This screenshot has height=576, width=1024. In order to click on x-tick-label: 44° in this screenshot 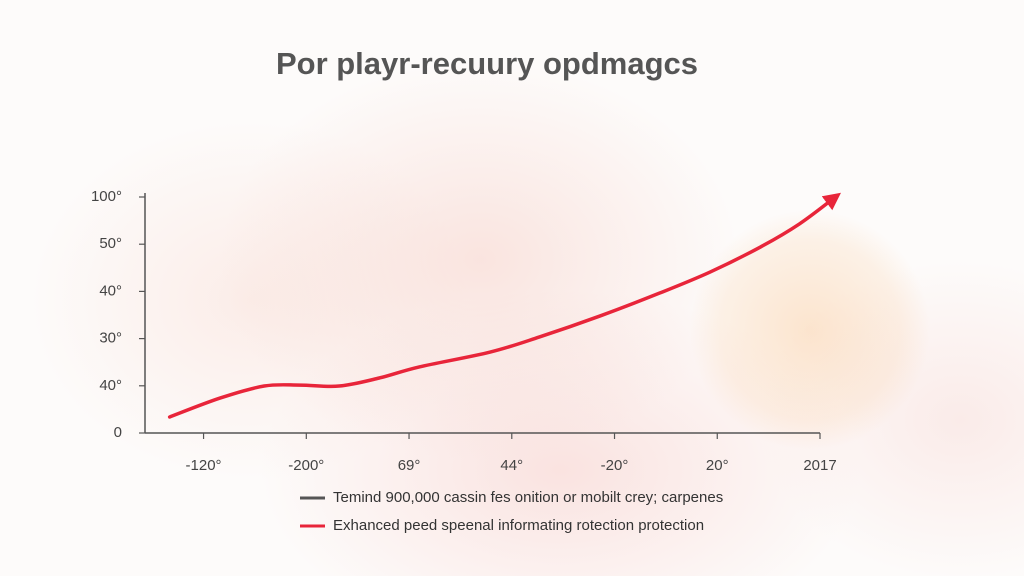, I will do `click(511, 465)`.